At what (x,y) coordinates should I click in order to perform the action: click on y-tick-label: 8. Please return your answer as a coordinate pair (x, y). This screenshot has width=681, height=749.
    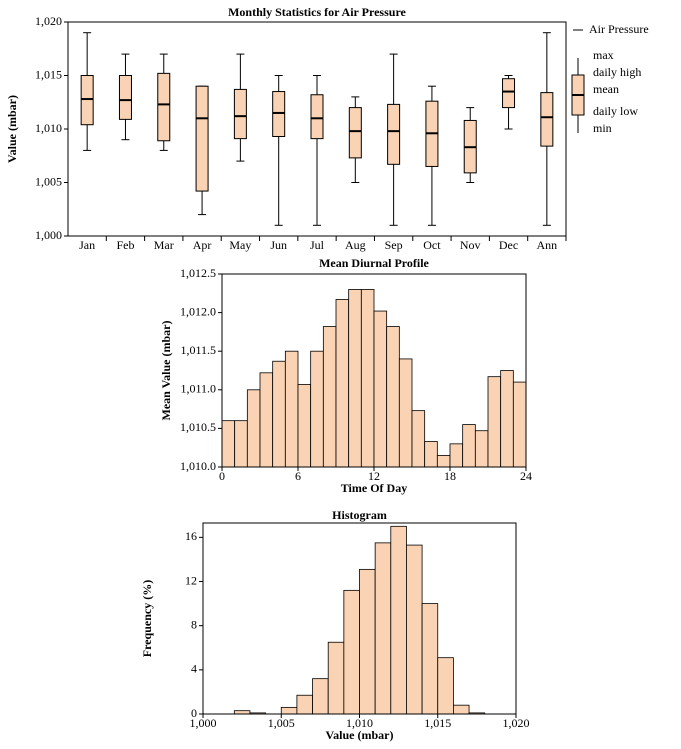
    Looking at the image, I should click on (194, 624).